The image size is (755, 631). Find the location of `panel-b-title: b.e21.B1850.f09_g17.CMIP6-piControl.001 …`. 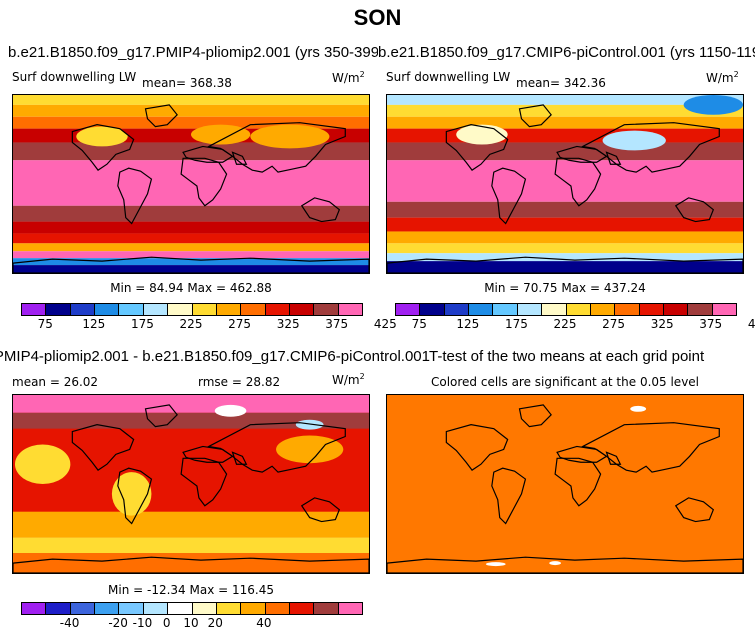

panel-b-title: b.e21.B1850.f09_g17.CMIP6-piControl.001 … is located at coordinates (566, 52).